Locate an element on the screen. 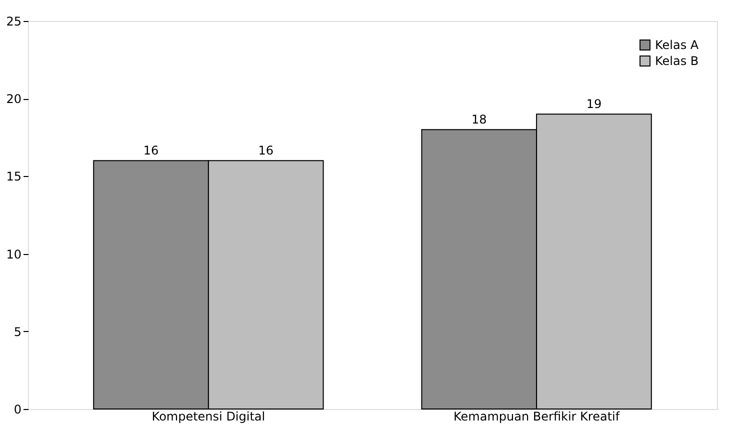 The width and height of the screenshot is (731, 432). y-tick-label: 15 is located at coordinates (14, 177).